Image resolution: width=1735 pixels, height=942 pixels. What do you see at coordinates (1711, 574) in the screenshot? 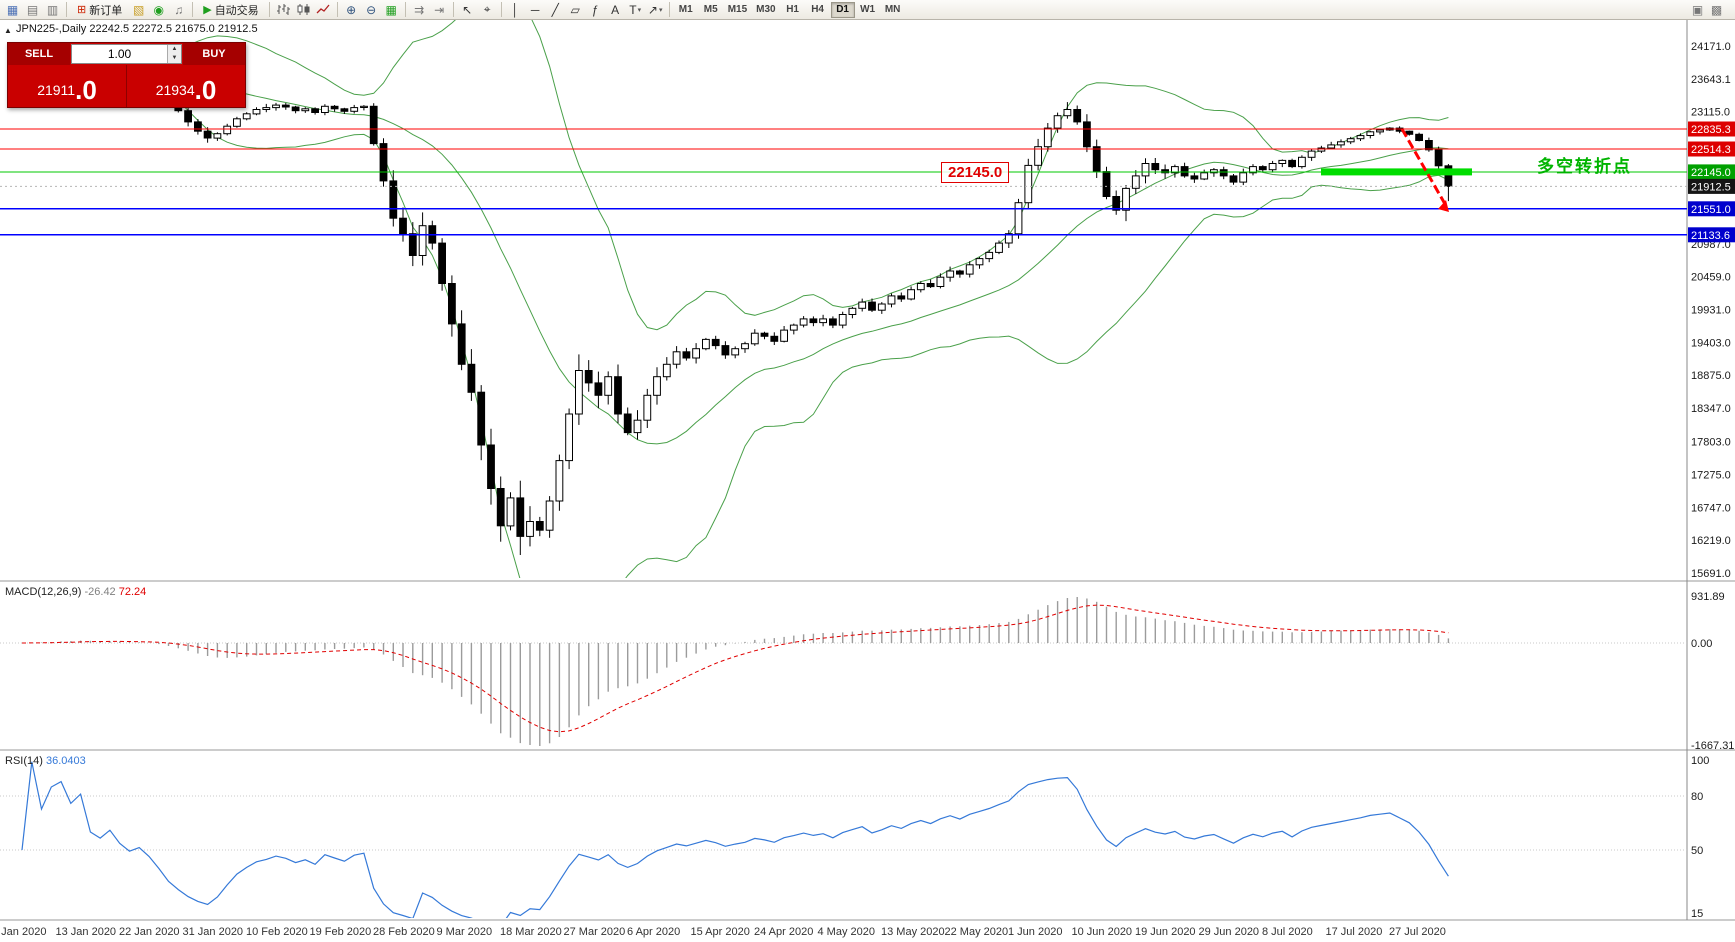
I see `svg-text: 15691.0` at bounding box center [1711, 574].